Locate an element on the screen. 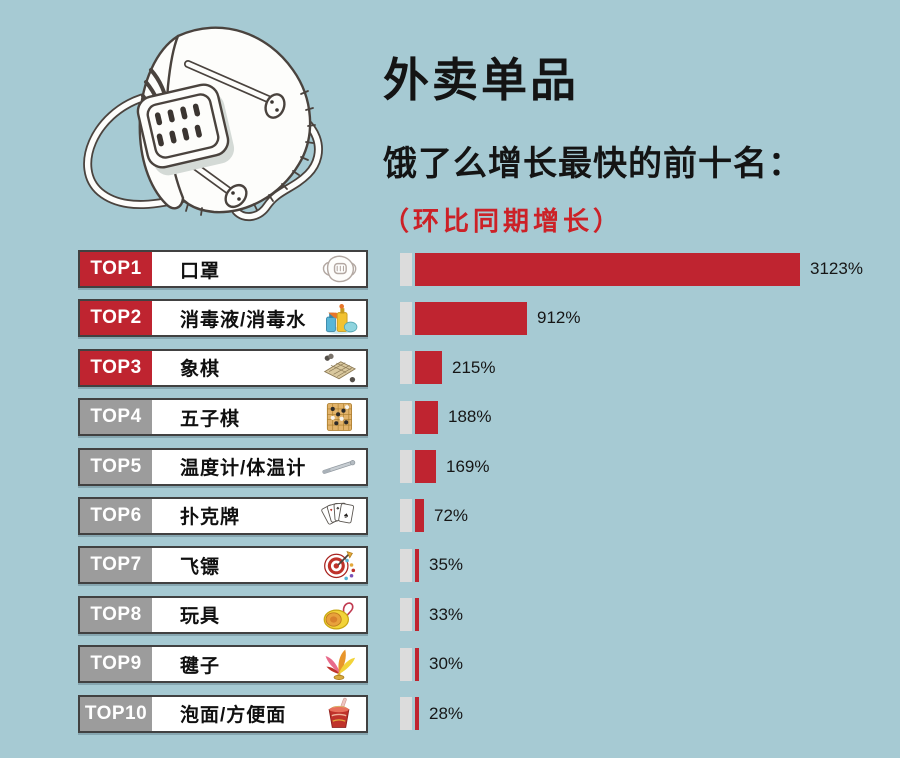  bar-group: 3123% is located at coordinates (631, 269).